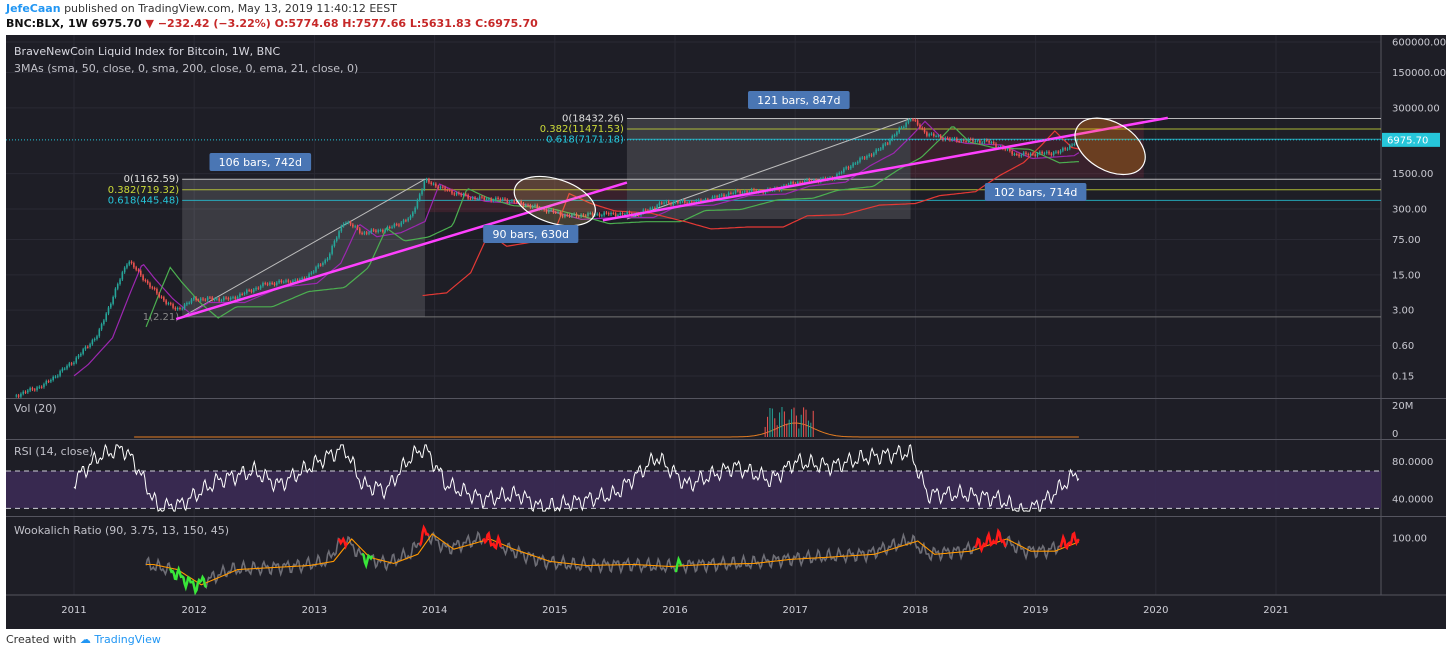 Image resolution: width=1450 pixels, height=657 pixels. Describe the element at coordinates (1409, 210) in the screenshot. I see `price-axis-tick: 300.00` at that location.